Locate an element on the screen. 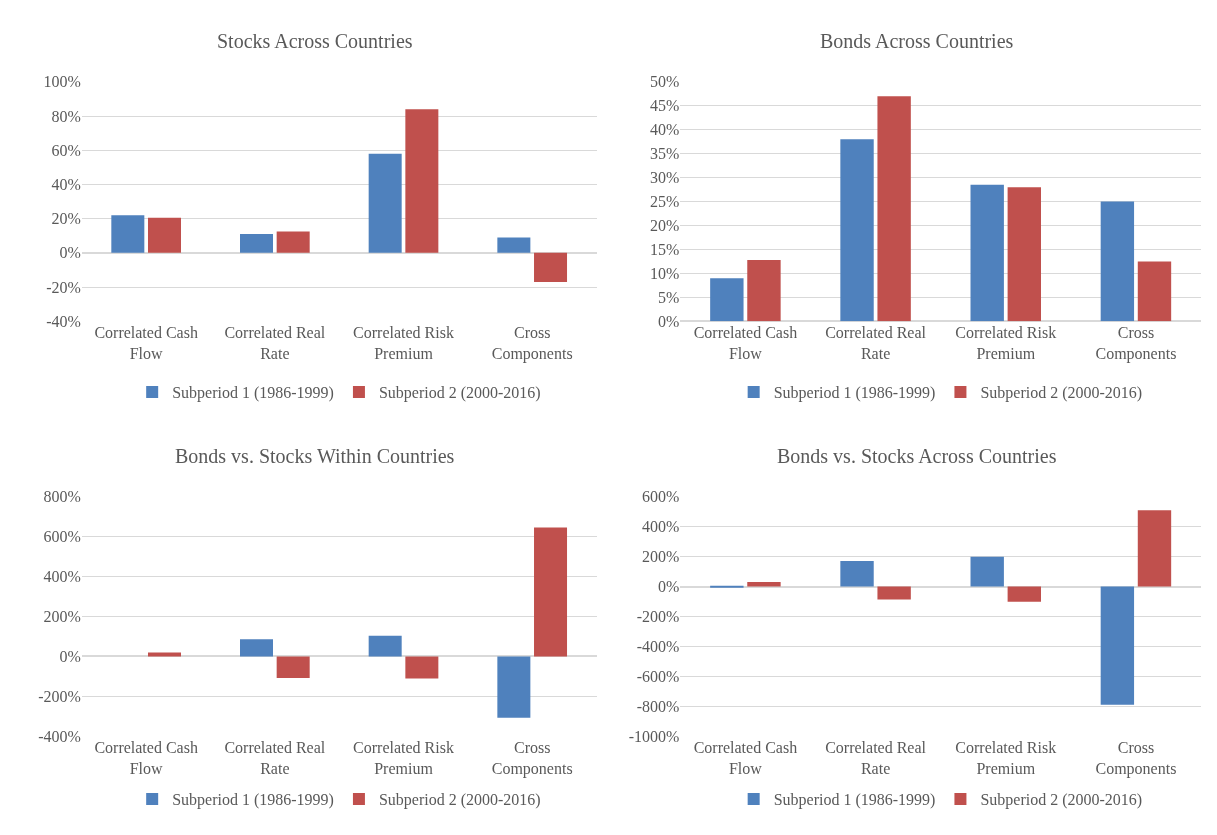  chart-title: Bonds vs. Stocks Across Countries is located at coordinates (917, 456).